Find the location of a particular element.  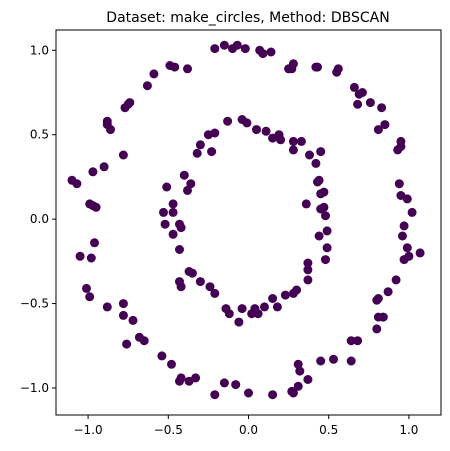

x-tick-label: 1.0 is located at coordinates (408, 430).